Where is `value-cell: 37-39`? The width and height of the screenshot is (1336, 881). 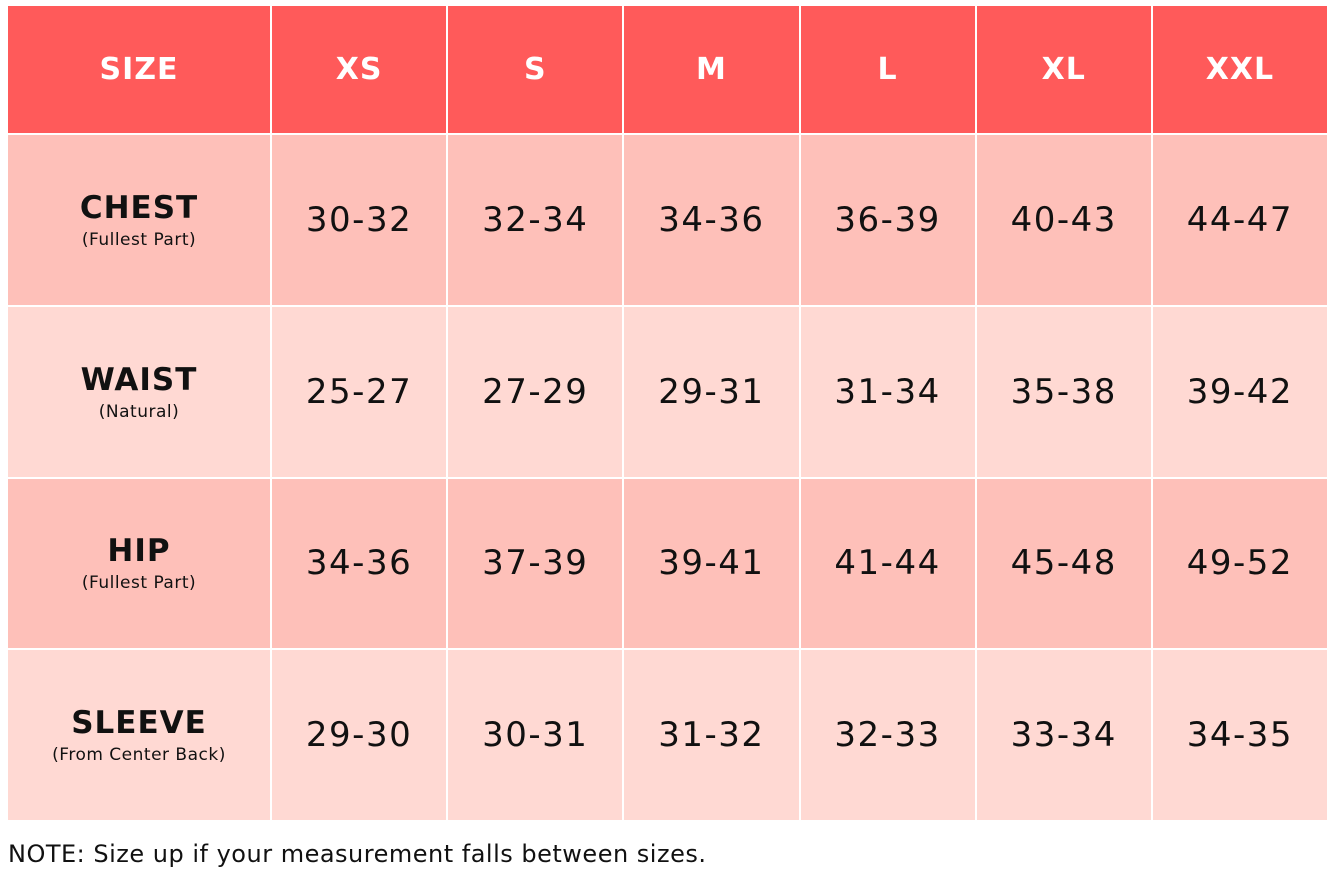
value-cell: 37-39 is located at coordinates (535, 563).